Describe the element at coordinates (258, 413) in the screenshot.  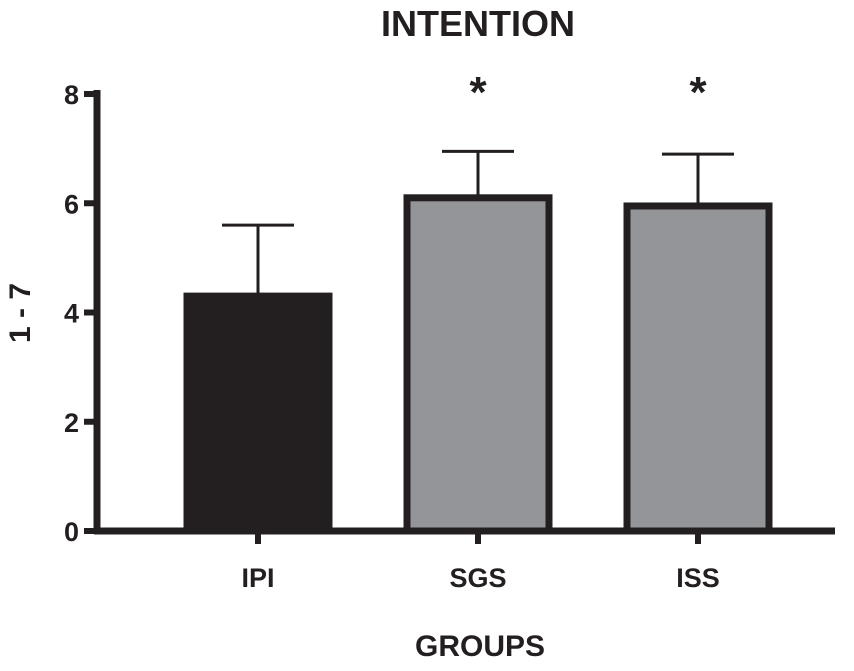
I see `bar-ipi` at that location.